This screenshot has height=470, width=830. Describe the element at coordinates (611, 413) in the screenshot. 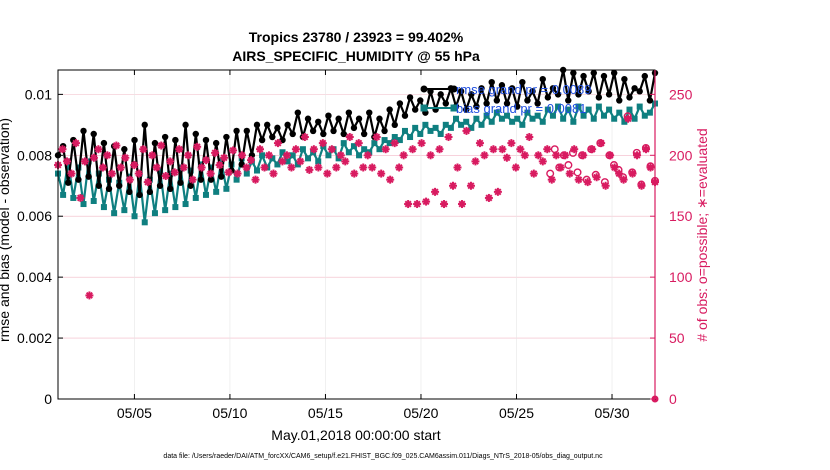

I see `x-tick-label: 05/30` at that location.